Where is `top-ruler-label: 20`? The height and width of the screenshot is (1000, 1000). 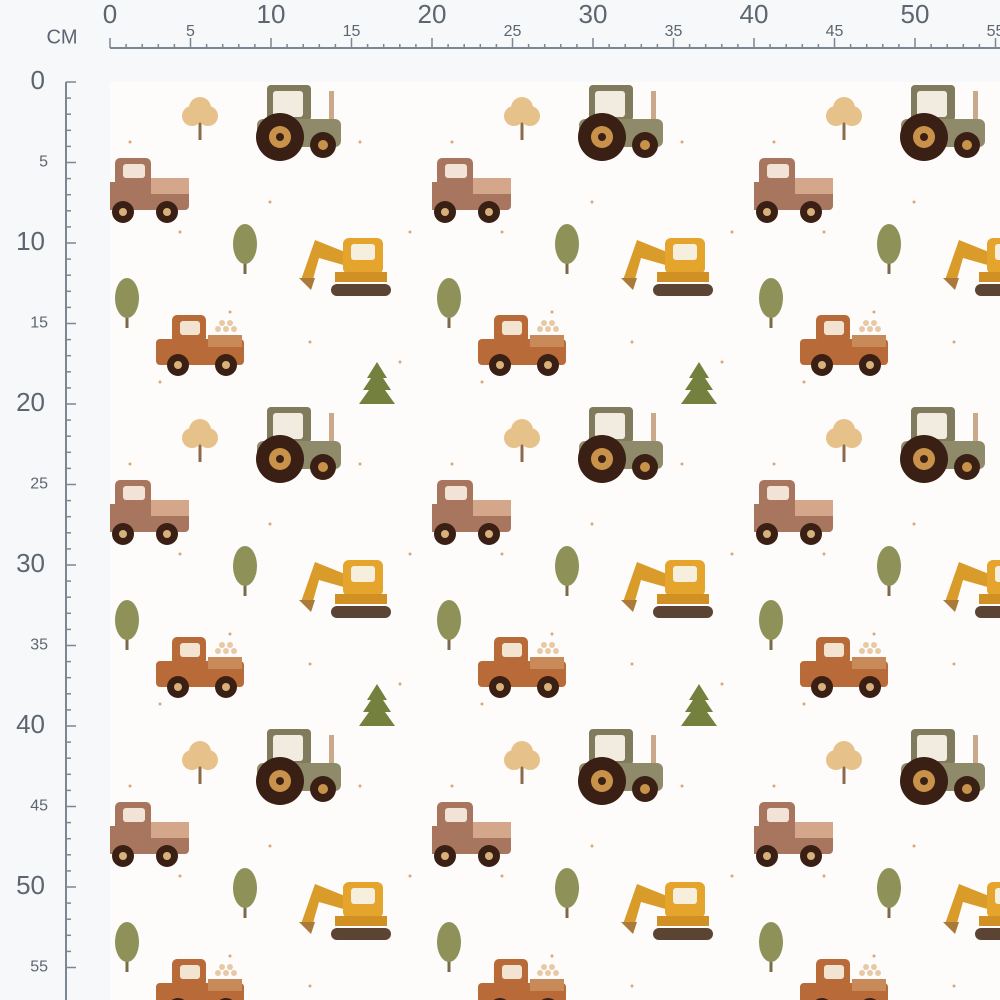 top-ruler-label: 20 is located at coordinates (432, 14).